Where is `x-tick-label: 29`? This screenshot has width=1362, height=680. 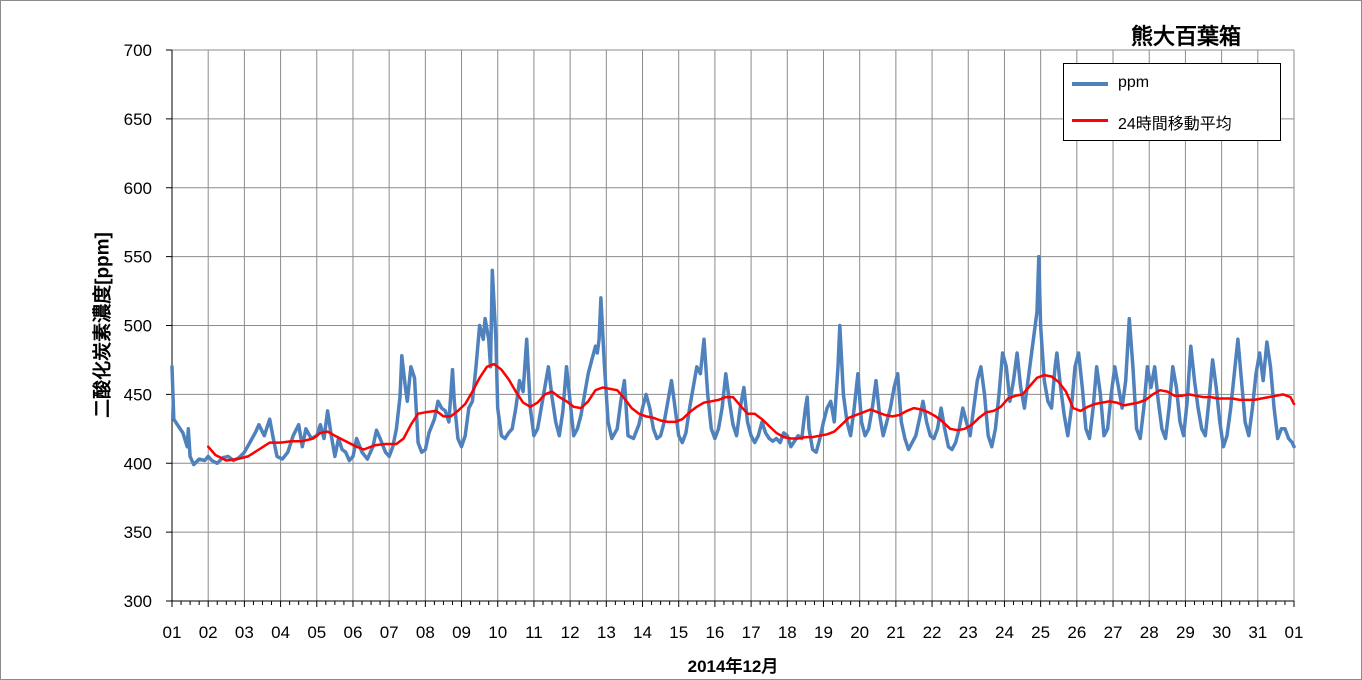
x-tick-label: 29 is located at coordinates (1185, 632).